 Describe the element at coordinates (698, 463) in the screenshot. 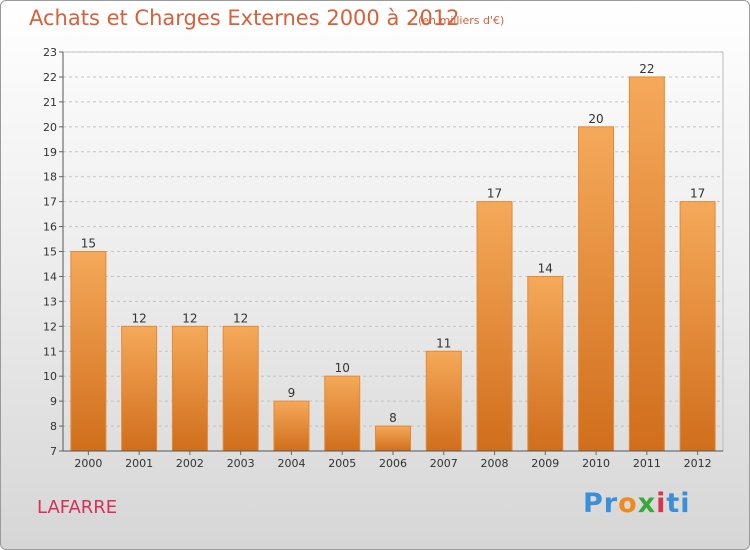

I see `x-tick-label: 2012` at that location.